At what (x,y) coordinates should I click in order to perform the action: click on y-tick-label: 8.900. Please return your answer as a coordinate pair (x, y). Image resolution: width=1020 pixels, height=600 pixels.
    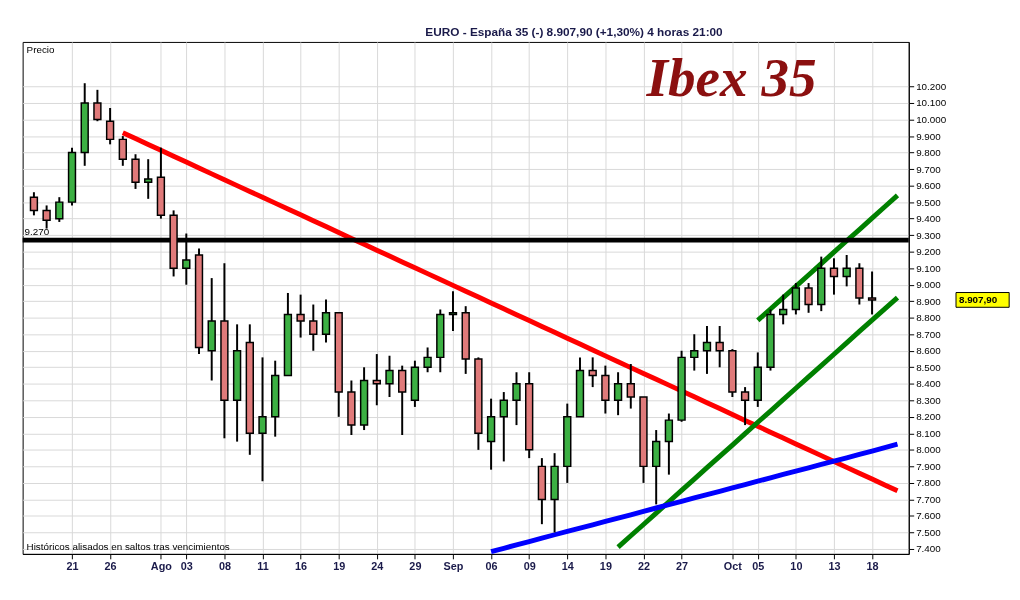
    Looking at the image, I should click on (929, 301).